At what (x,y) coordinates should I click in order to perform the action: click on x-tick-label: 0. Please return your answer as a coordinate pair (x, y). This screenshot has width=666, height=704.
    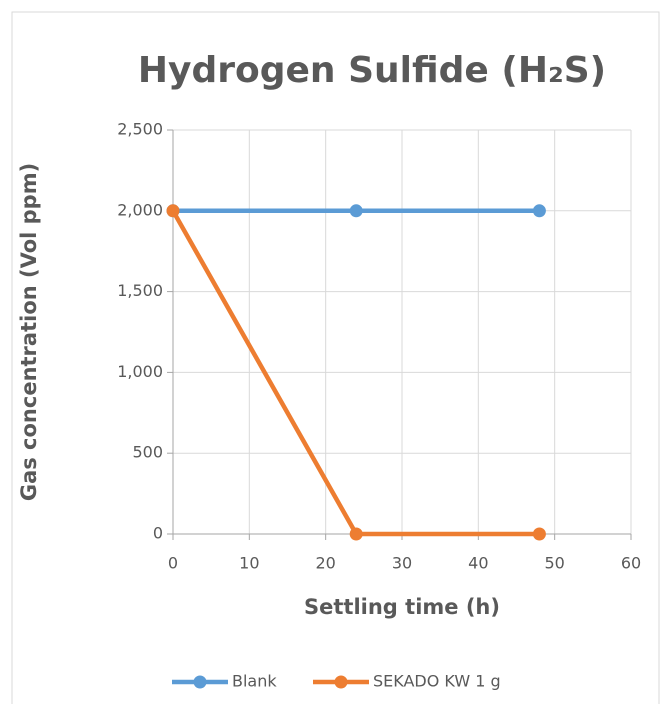
    Looking at the image, I should click on (173, 563).